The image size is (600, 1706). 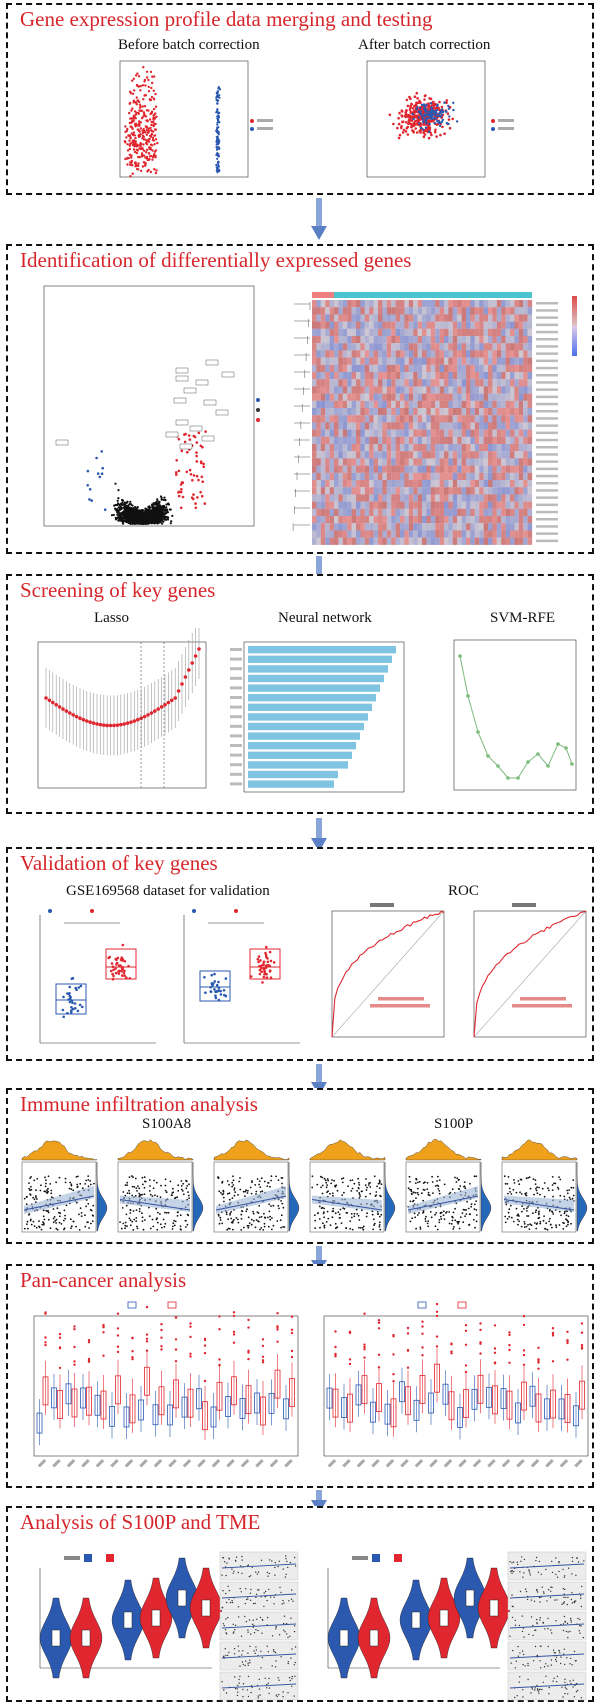 What do you see at coordinates (422, 422) in the screenshot?
I see `heatmap-cells` at bounding box center [422, 422].